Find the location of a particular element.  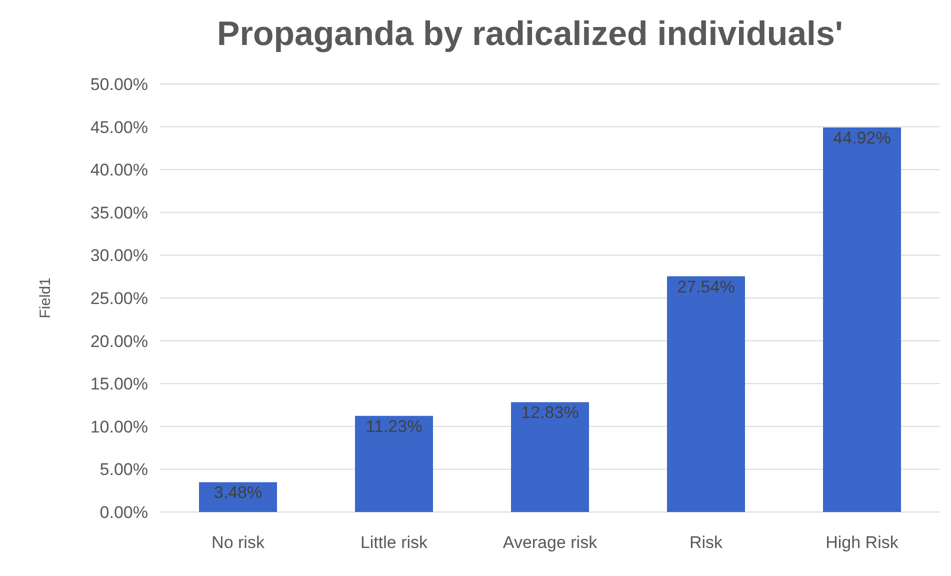

y-tick-label: 25.00% is located at coordinates (119, 298).